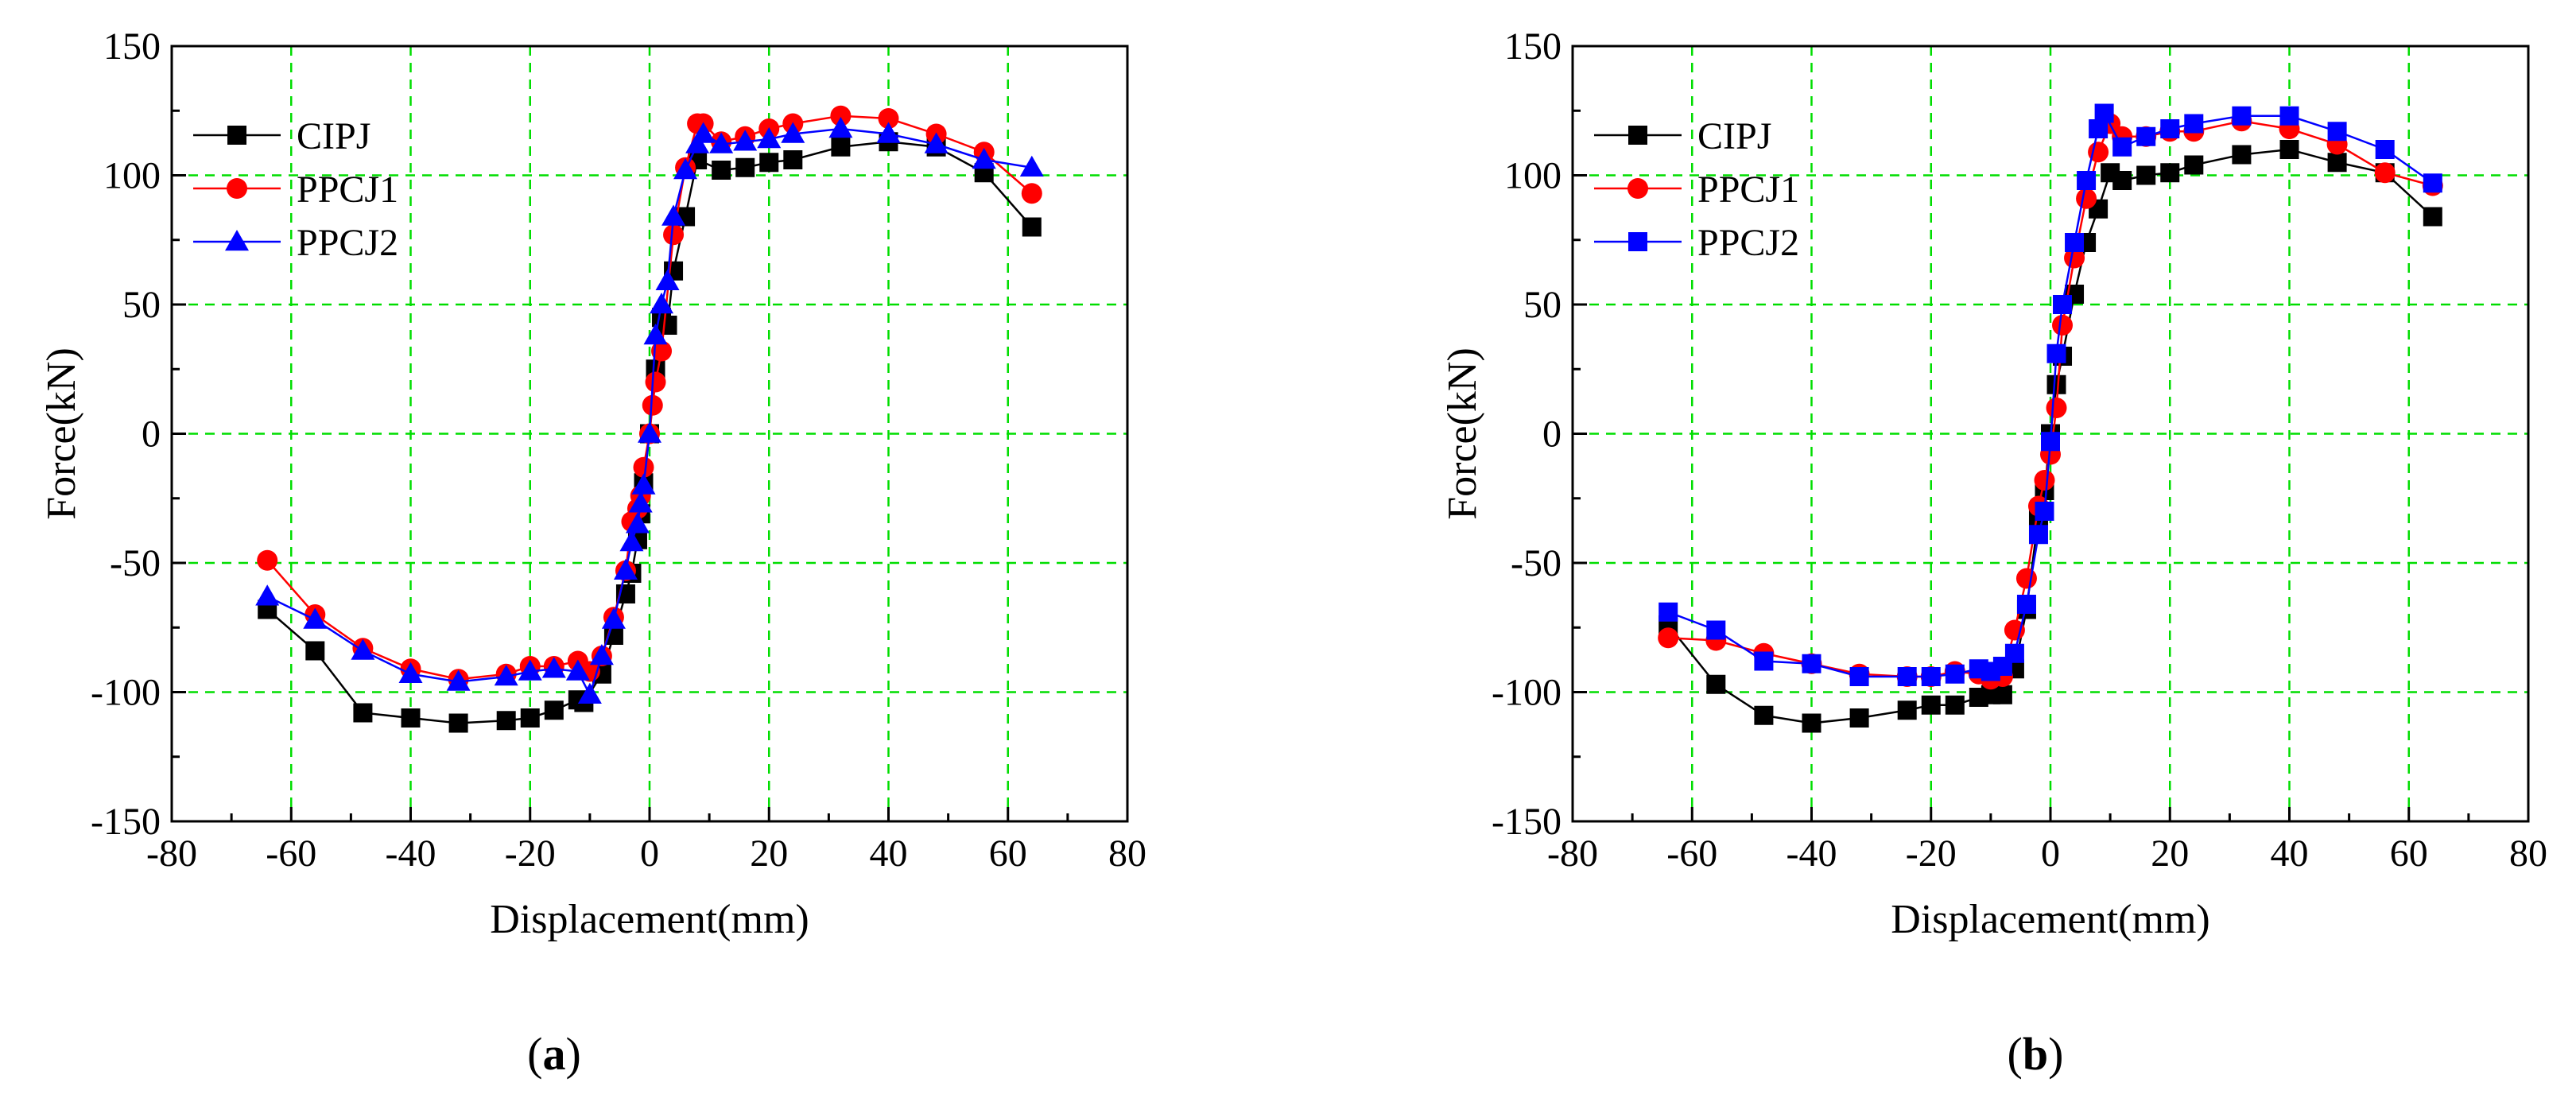 This screenshot has height=1102, width=2576. I want to click on panel-label-b-open: (, so click(2015, 1054).